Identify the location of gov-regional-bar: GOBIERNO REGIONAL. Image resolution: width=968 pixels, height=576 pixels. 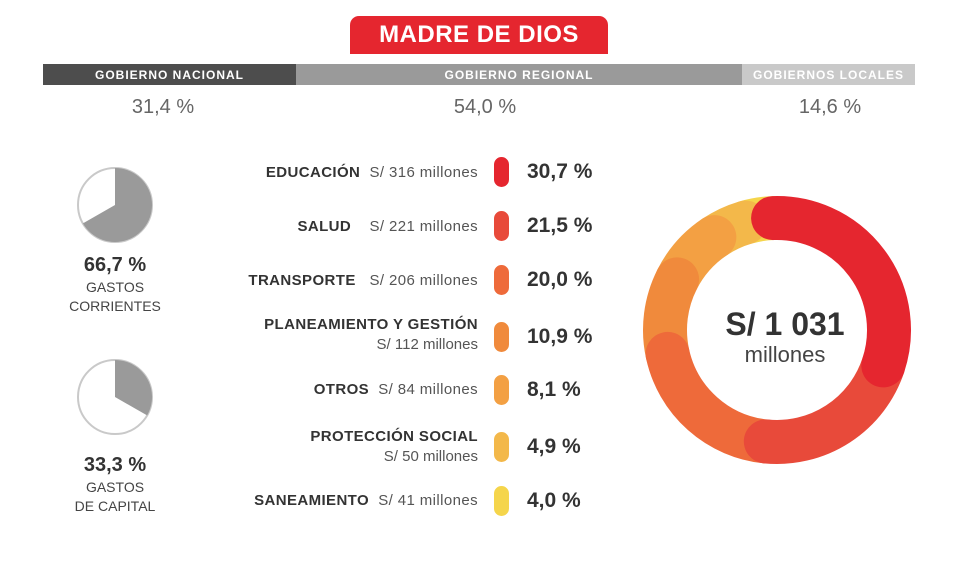
(519, 74).